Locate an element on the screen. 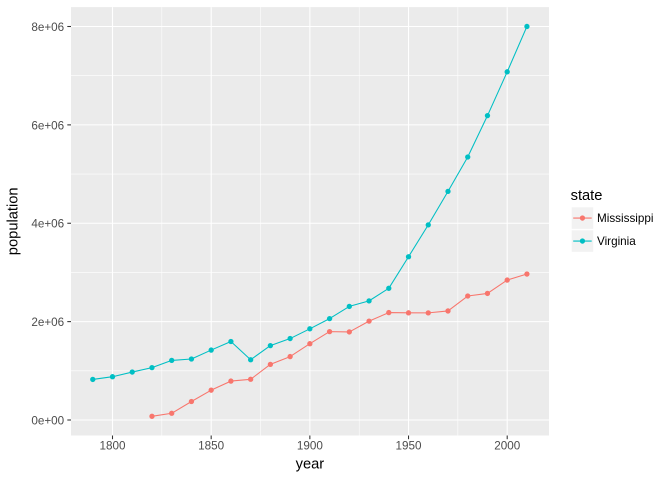 The image size is (672, 480). svg-text: state is located at coordinates (587, 196).